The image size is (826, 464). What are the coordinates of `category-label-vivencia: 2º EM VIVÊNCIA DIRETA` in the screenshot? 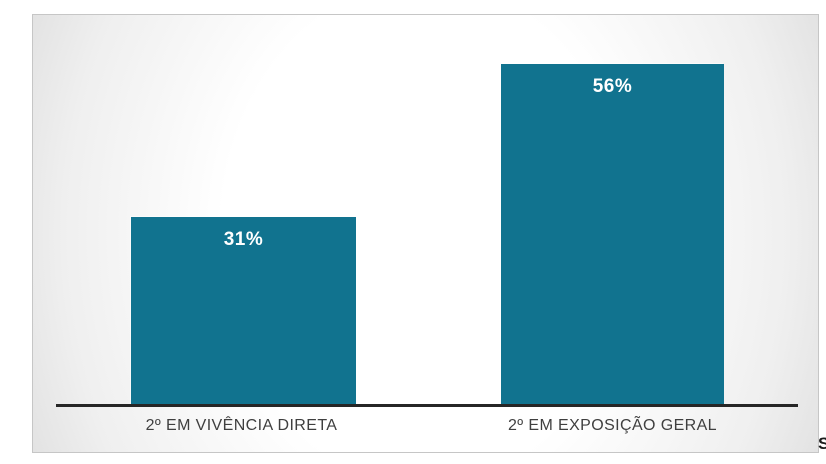 It's located at (241, 425).